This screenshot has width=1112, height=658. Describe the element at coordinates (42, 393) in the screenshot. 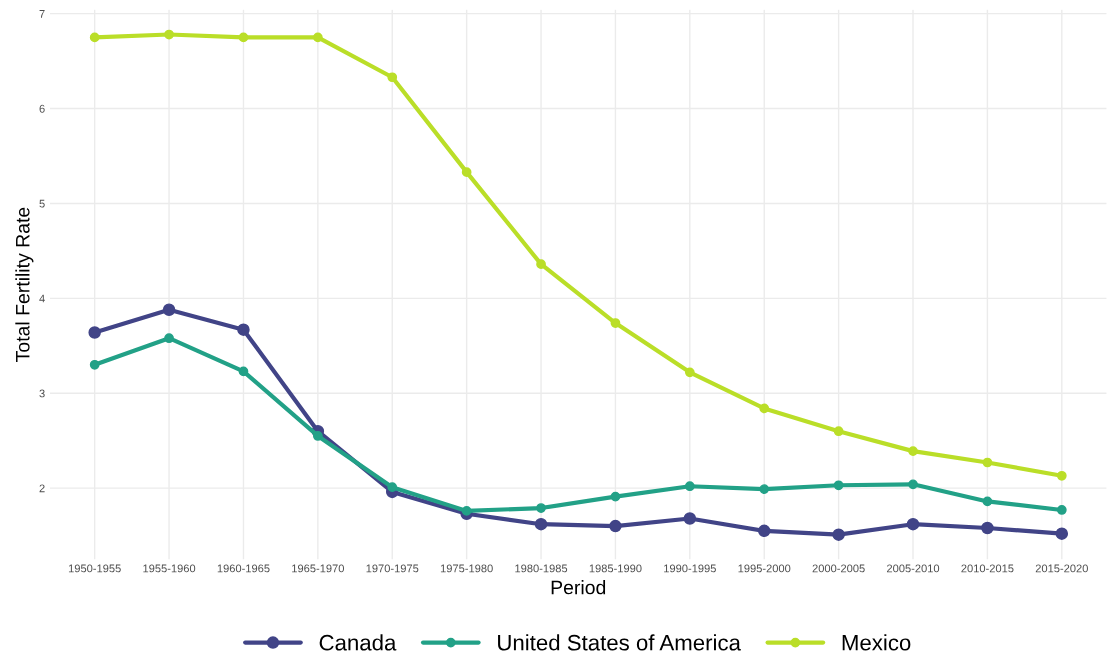

I see `y-tick-label: 3` at that location.